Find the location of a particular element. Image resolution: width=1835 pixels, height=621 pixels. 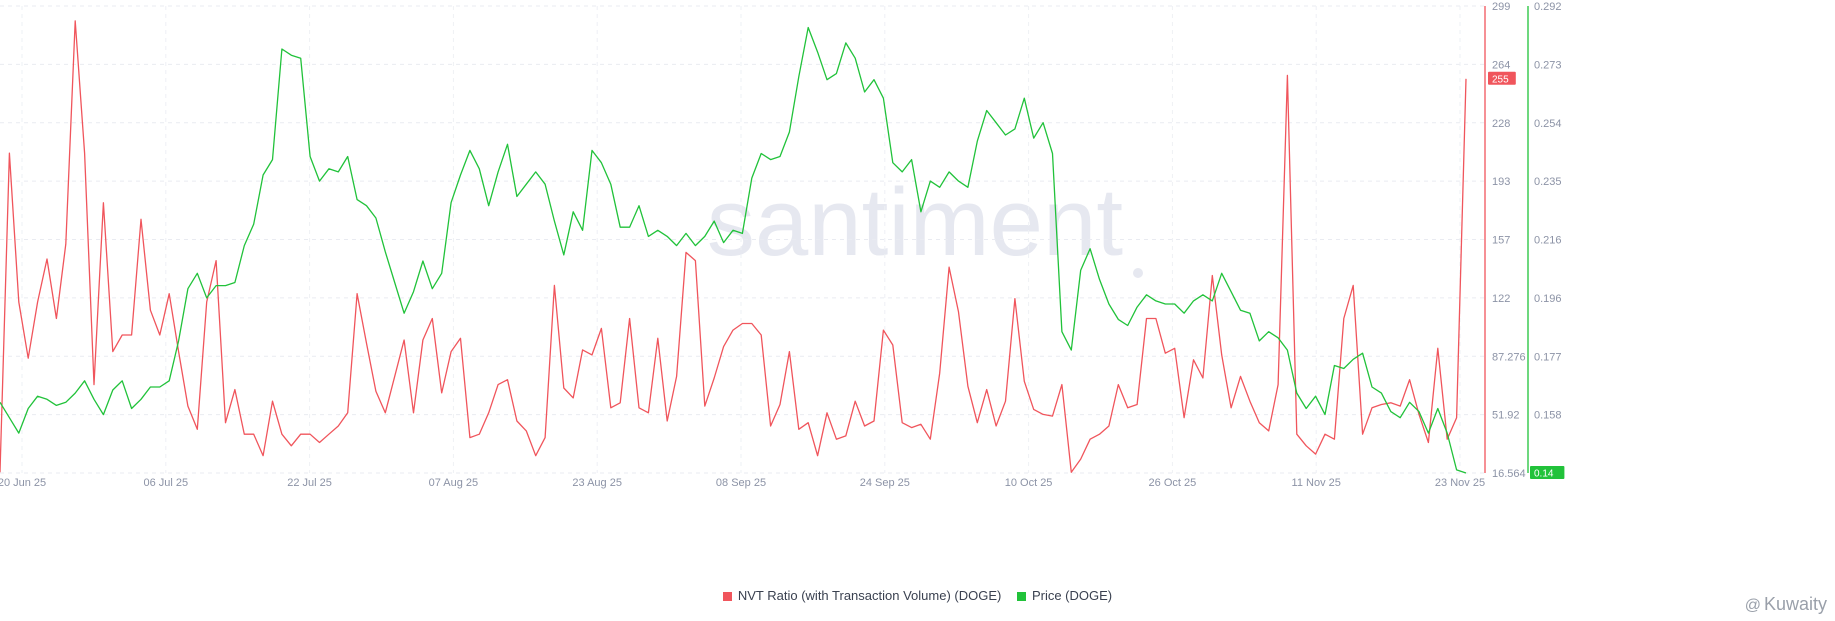

left-axis-tick: 264 is located at coordinates (1501, 65).